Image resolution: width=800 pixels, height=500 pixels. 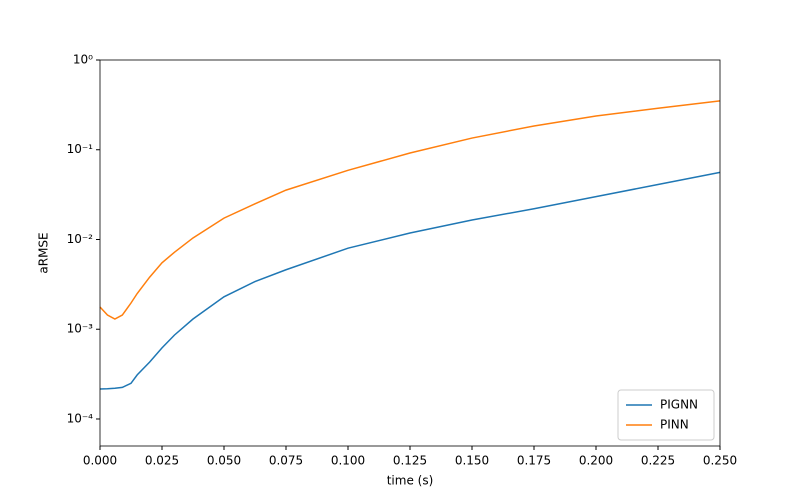 What do you see at coordinates (472, 461) in the screenshot?
I see `x-tick-label: 0.150` at bounding box center [472, 461].